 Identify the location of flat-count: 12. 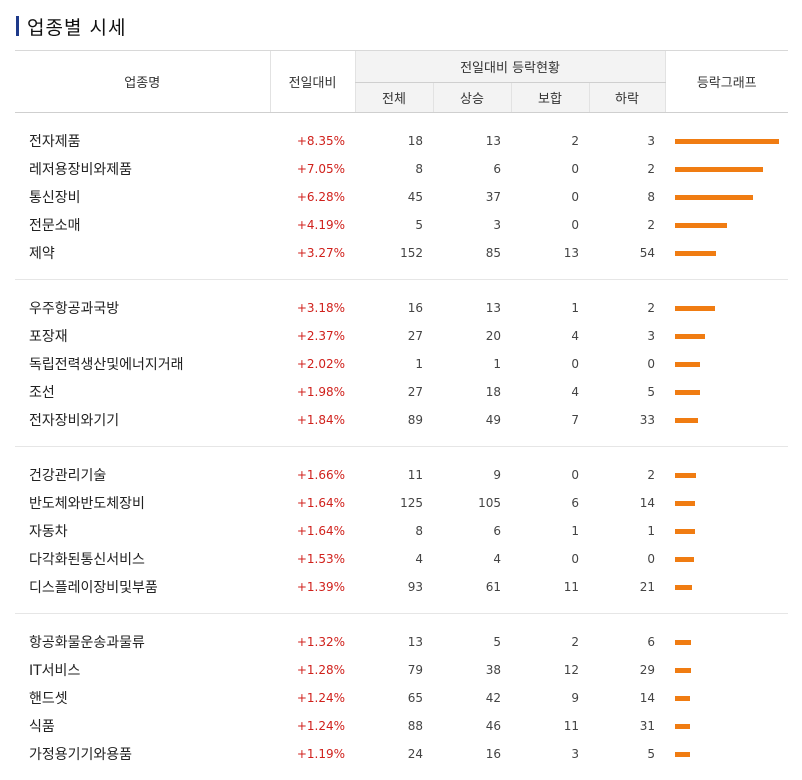
(550, 670).